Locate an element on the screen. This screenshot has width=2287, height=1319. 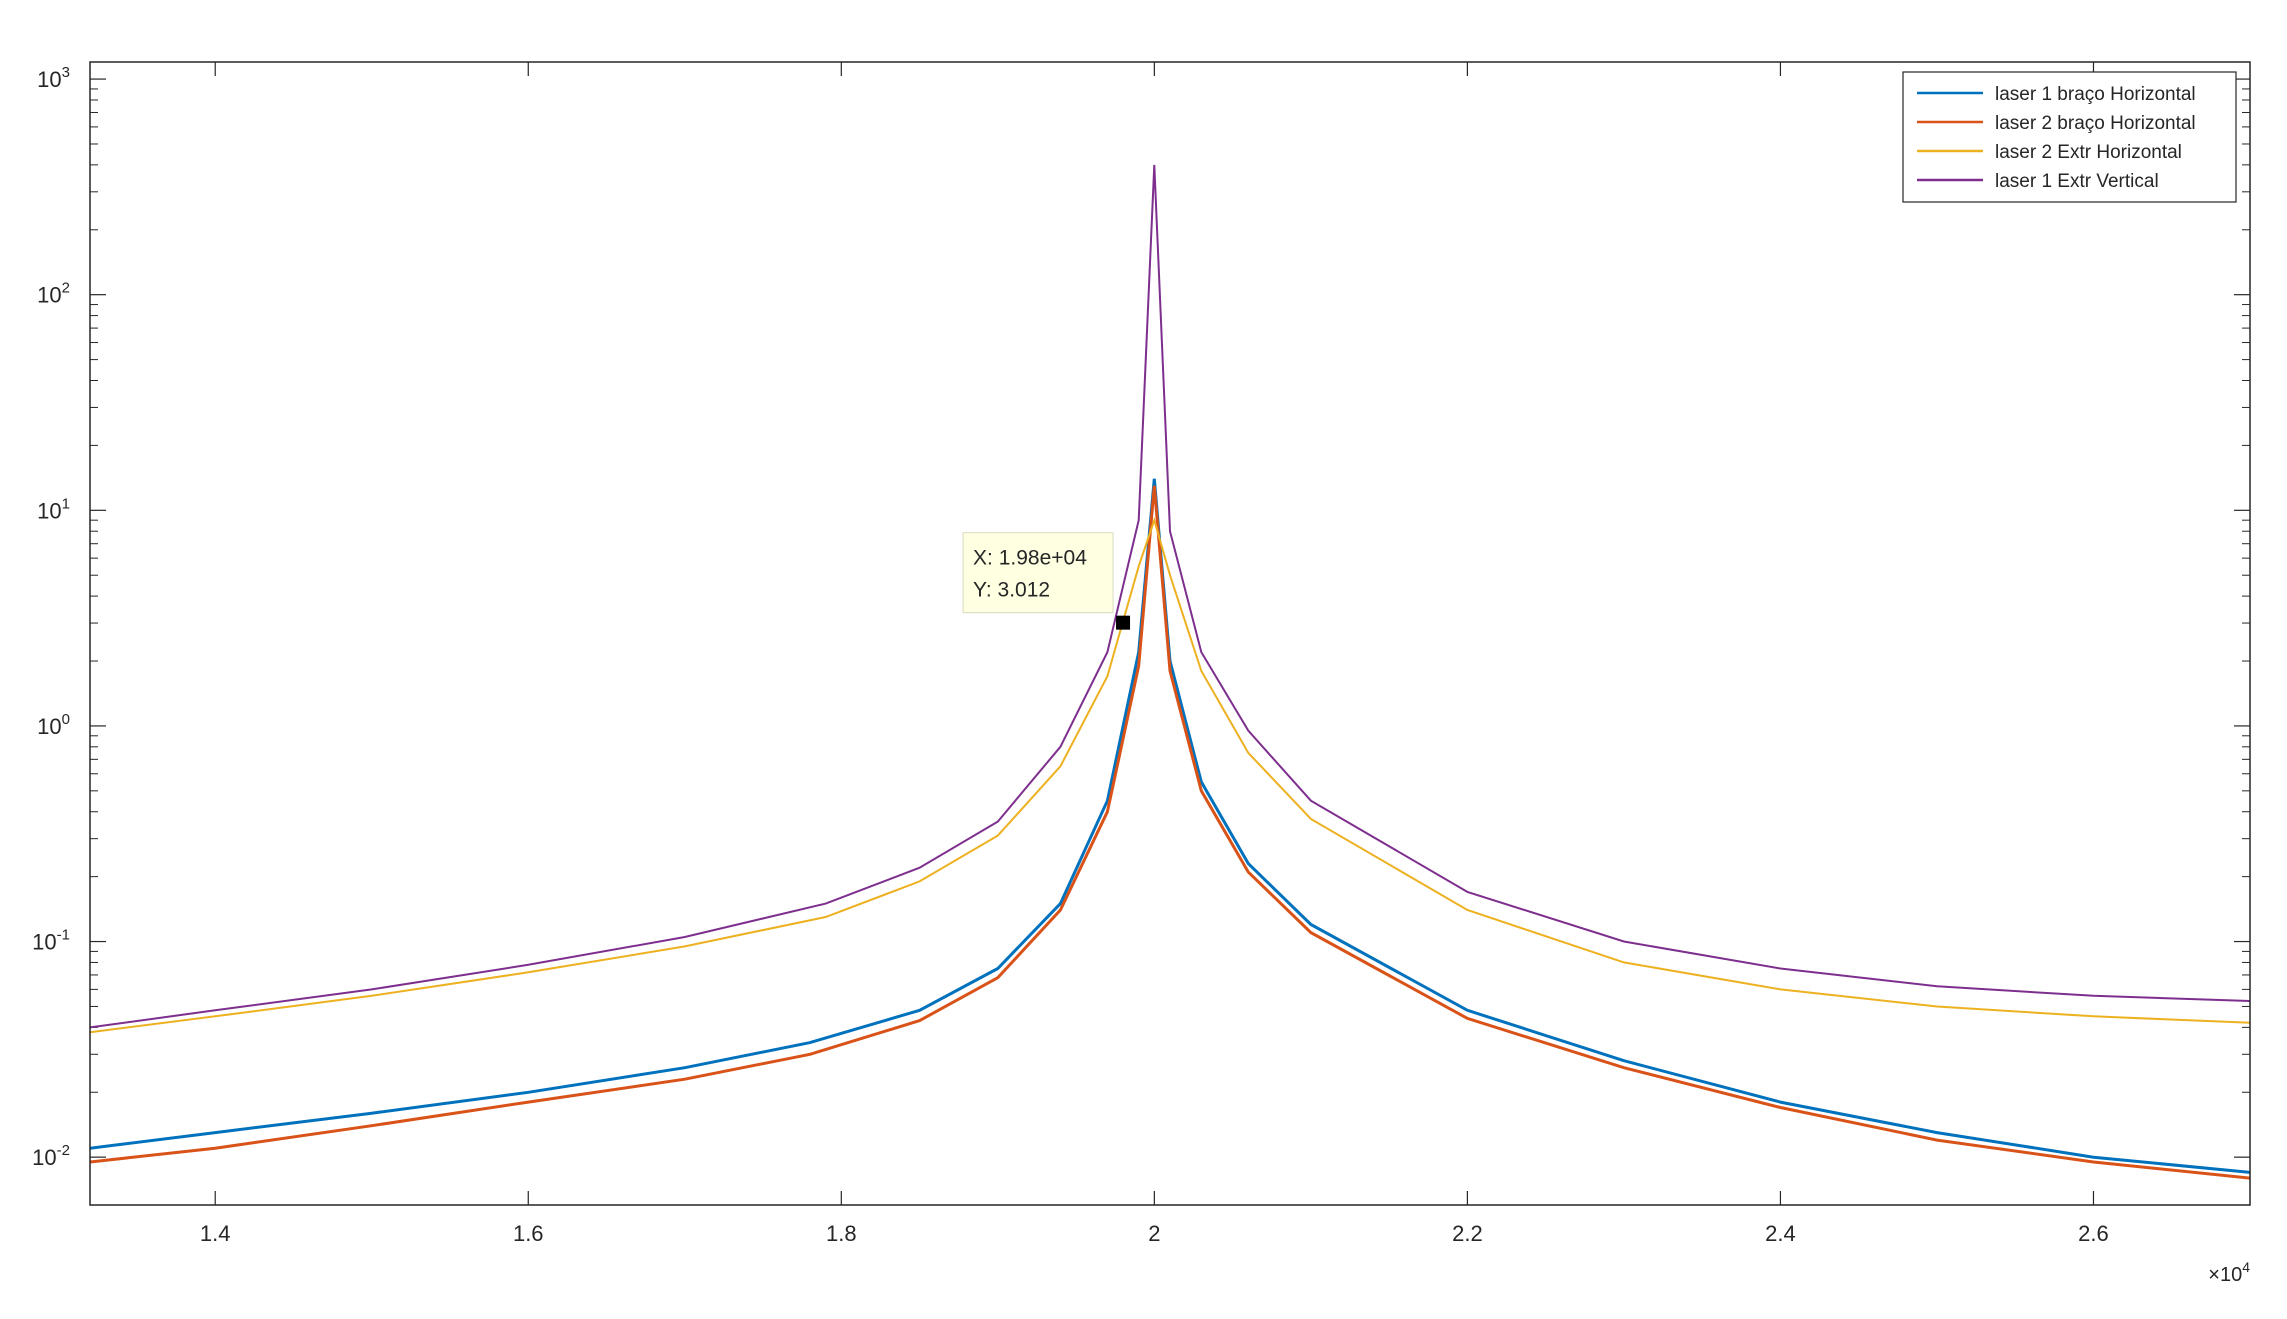
x-axis-exponent: ×10⁴ is located at coordinates (2229, 1272).